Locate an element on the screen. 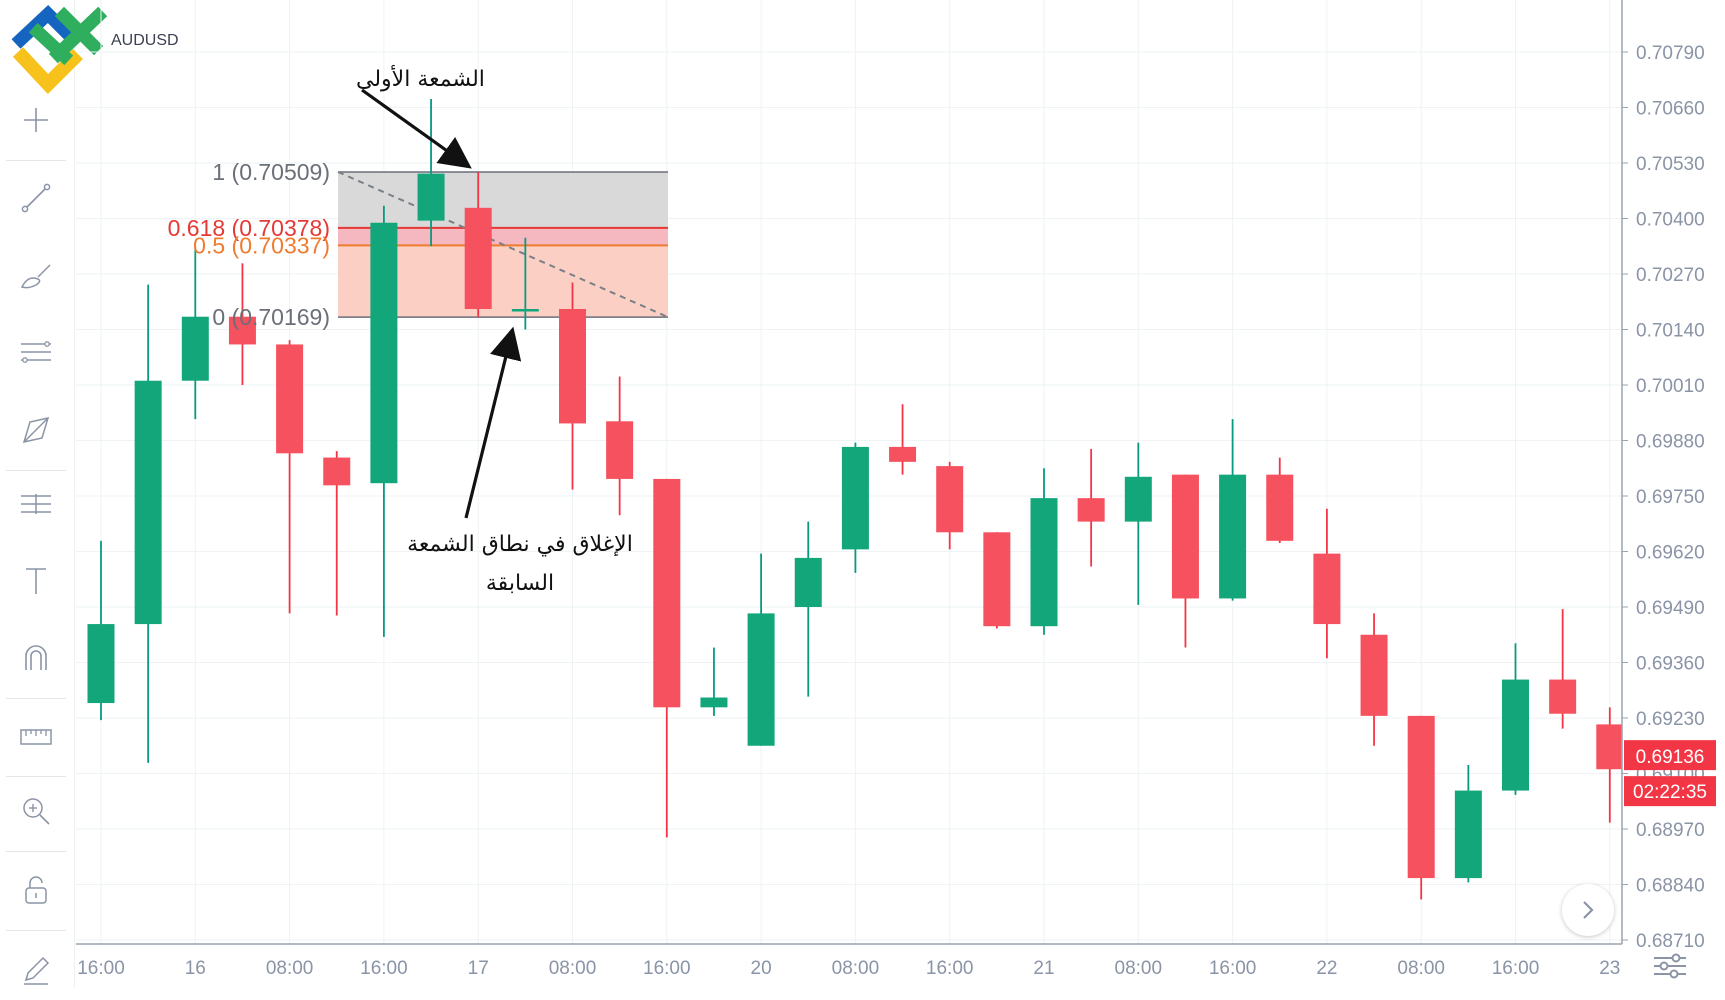 The image size is (1725, 1000). annotation-close-line1: الإغلاق في نطاق الشمعة is located at coordinates (520, 544).